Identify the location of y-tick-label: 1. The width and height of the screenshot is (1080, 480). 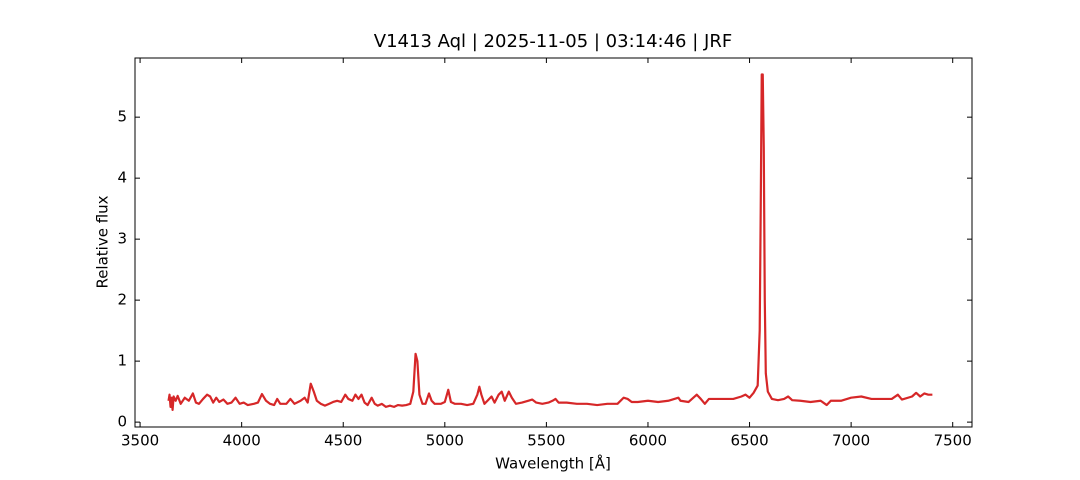
(122, 361).